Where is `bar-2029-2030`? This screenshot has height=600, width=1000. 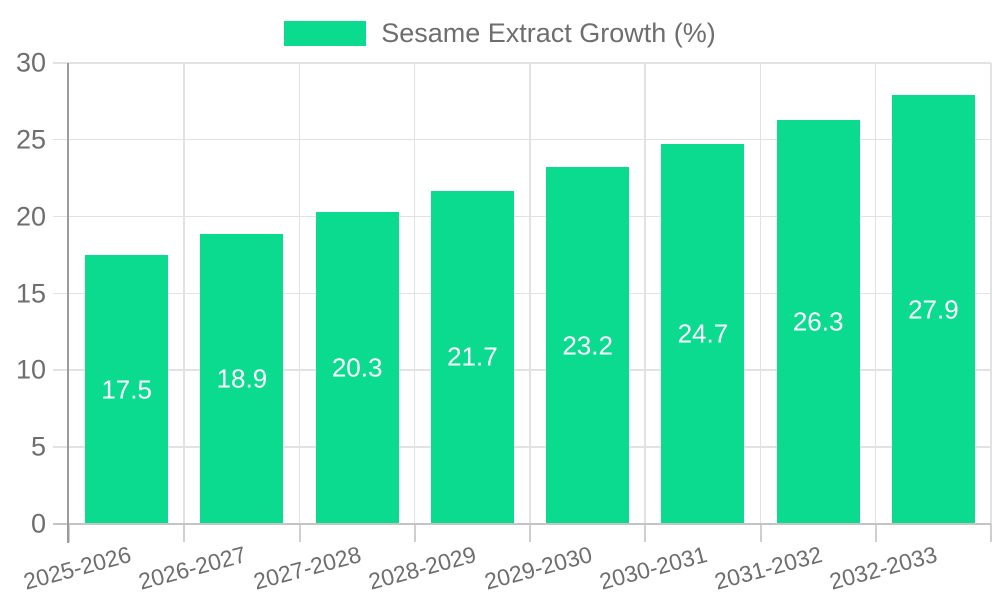 bar-2029-2030 is located at coordinates (588, 345).